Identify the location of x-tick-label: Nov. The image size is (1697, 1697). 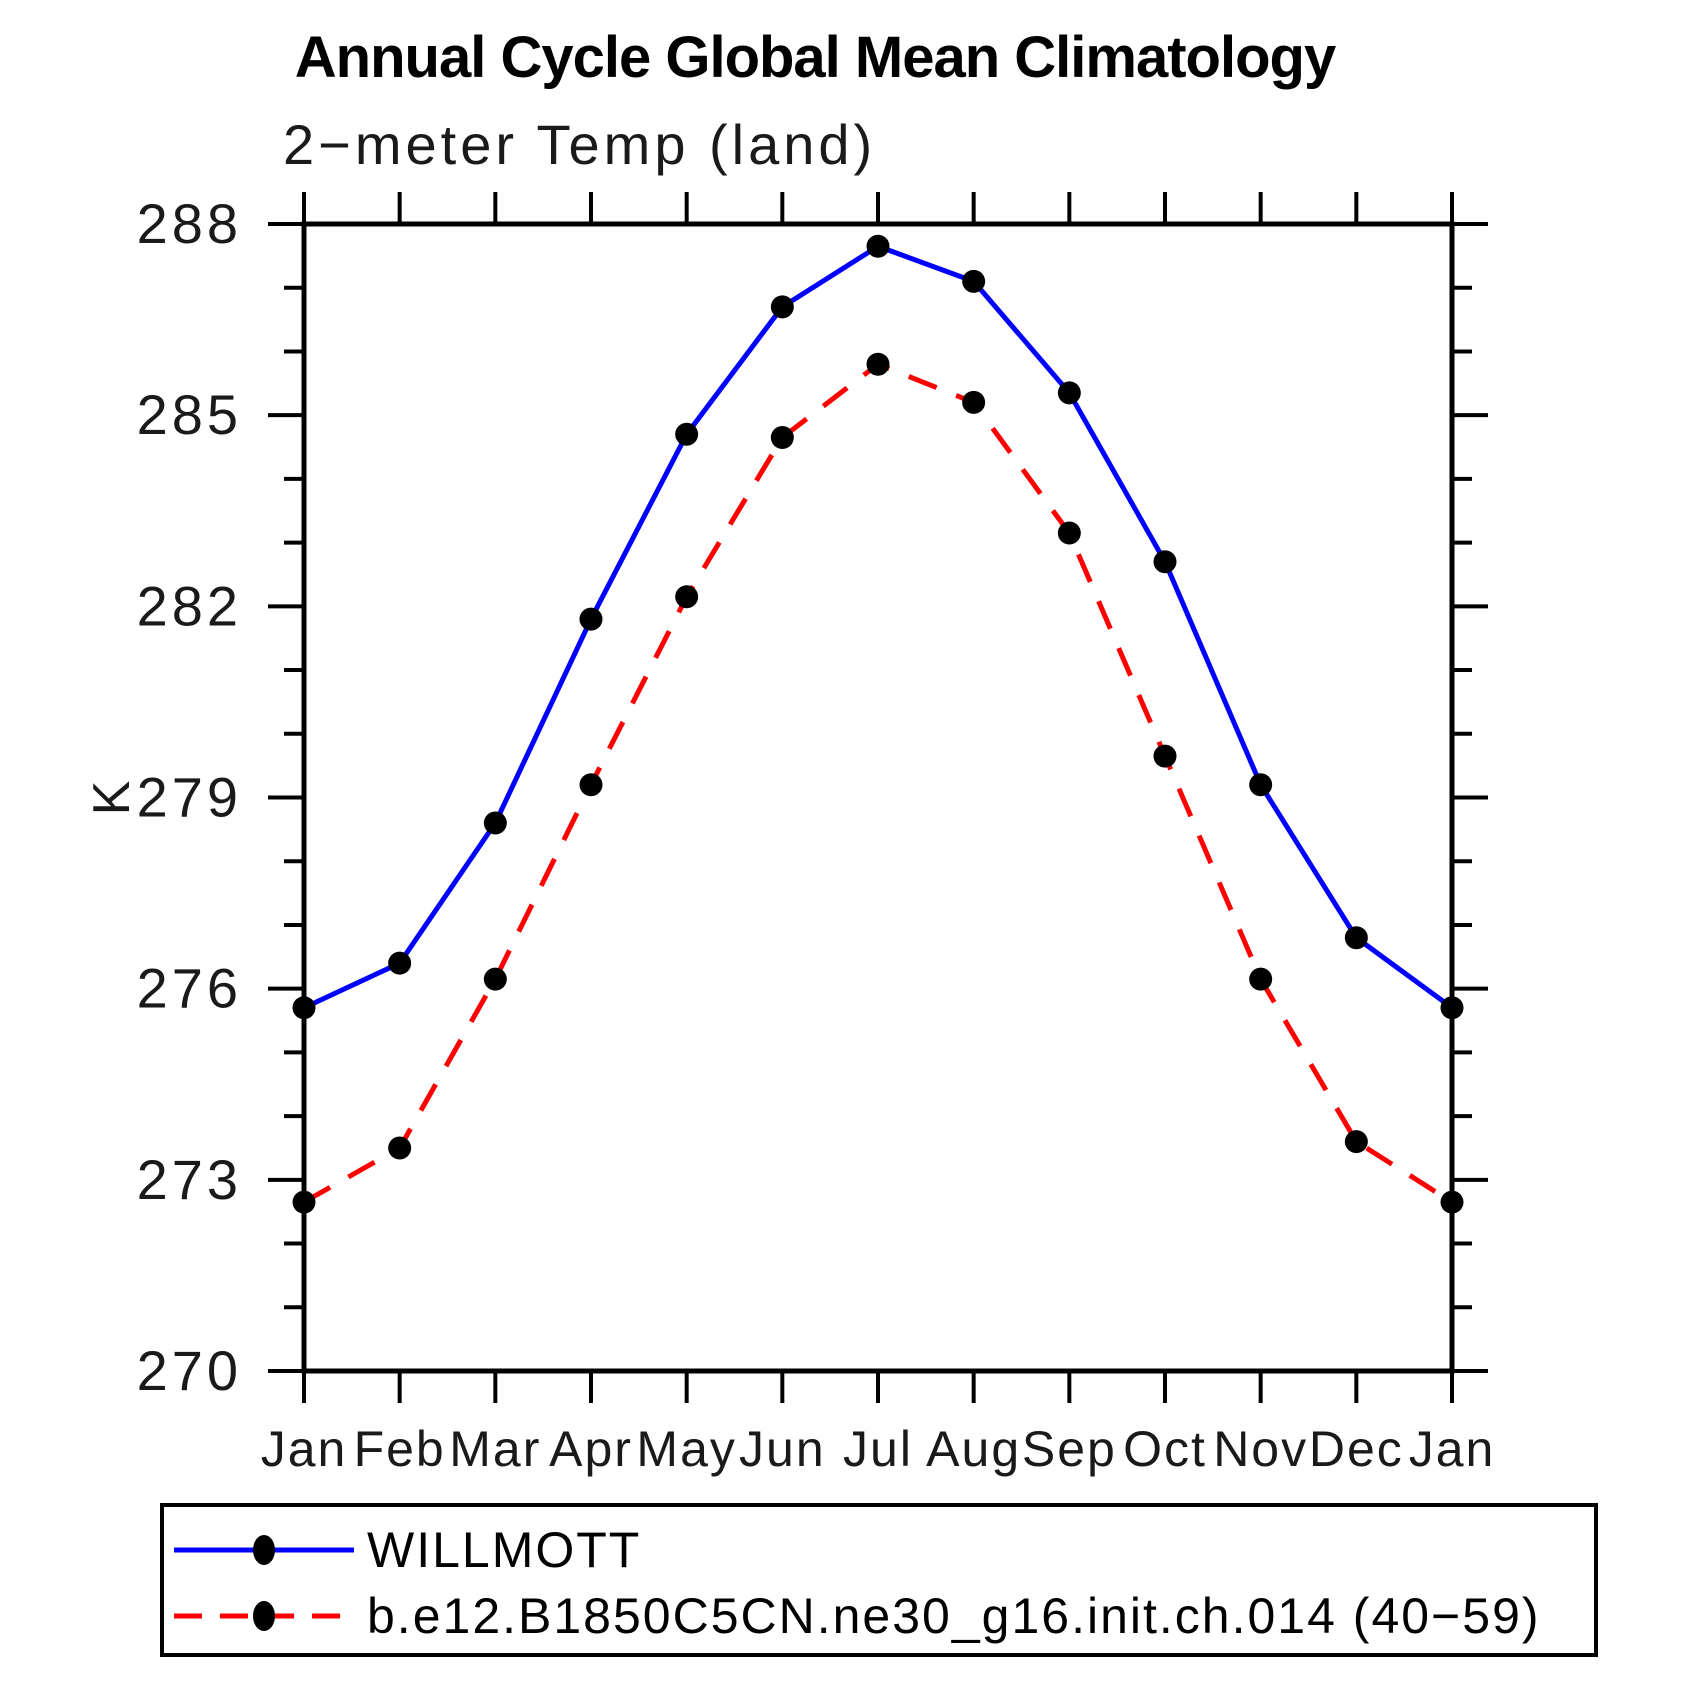
(1260, 1449).